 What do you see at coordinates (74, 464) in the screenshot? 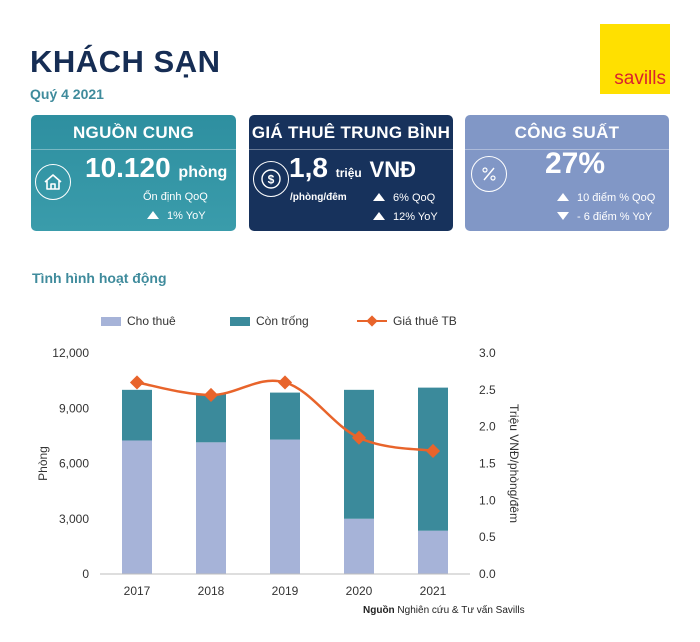
I see `y-tick-label: 6,000` at bounding box center [74, 464].